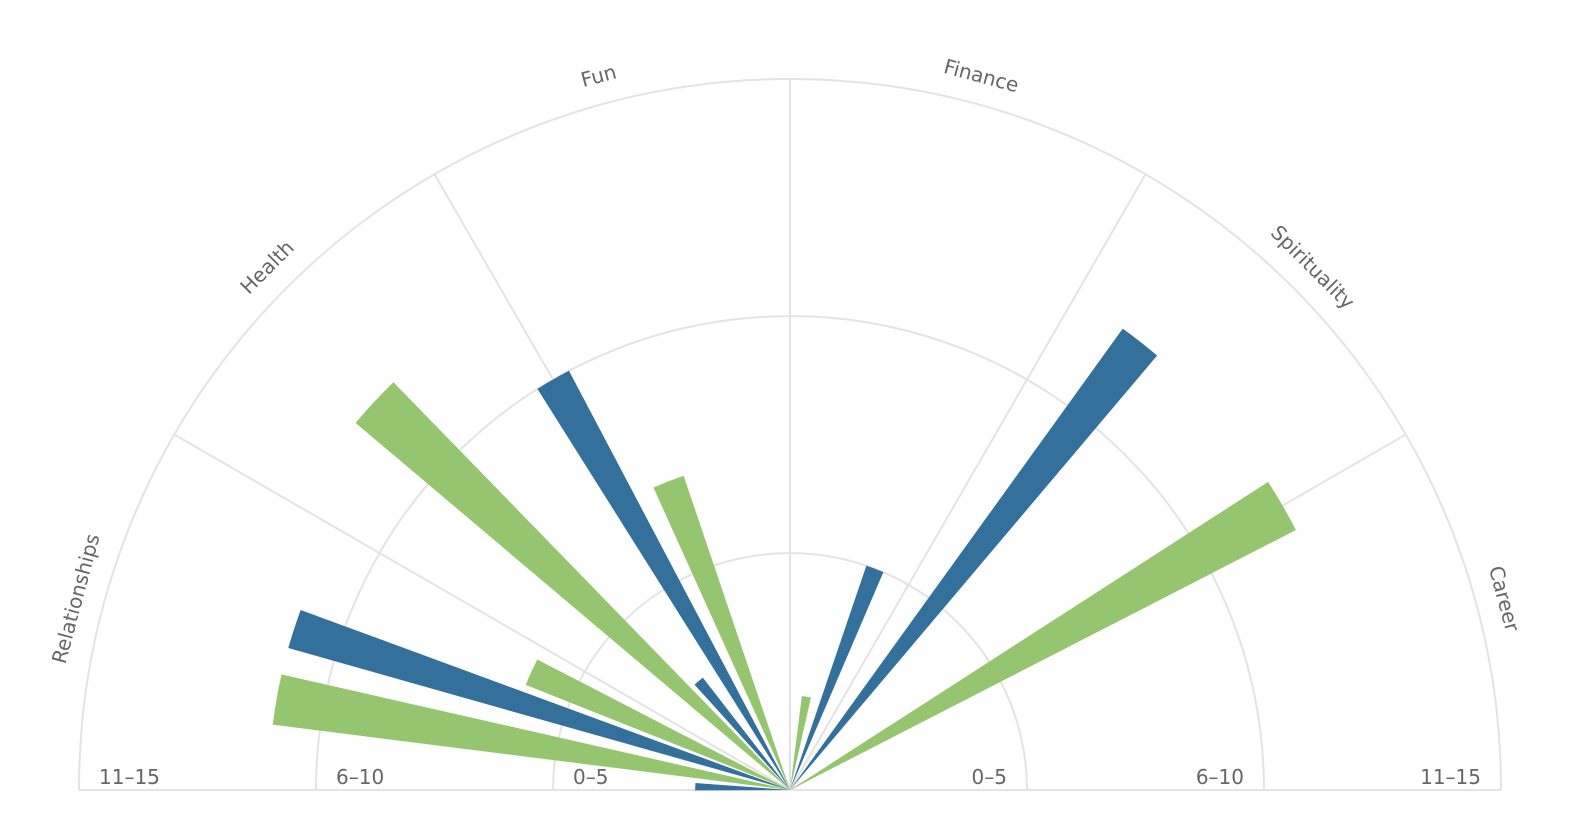 The image size is (1590, 828). Describe the element at coordinates (1450, 777) in the screenshot. I see `ring-label-right-3: 11–15` at that location.